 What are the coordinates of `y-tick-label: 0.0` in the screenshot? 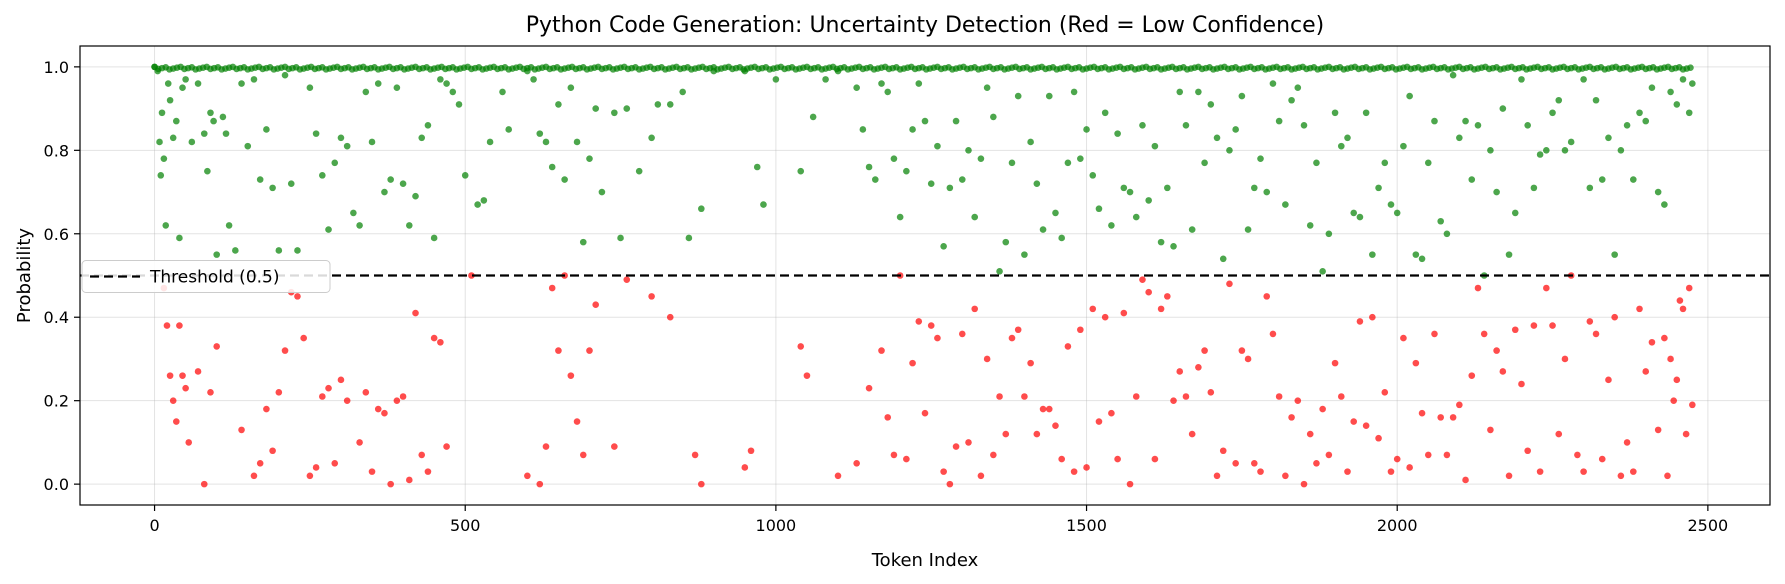 It's located at (56, 484).